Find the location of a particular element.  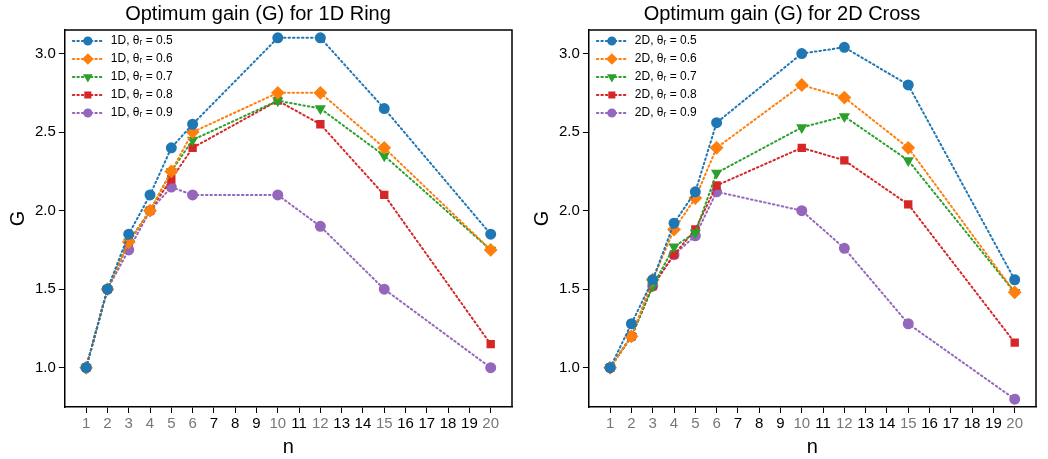

chart-title: Optimum gain (G) for 1D Ring is located at coordinates (258, 12).